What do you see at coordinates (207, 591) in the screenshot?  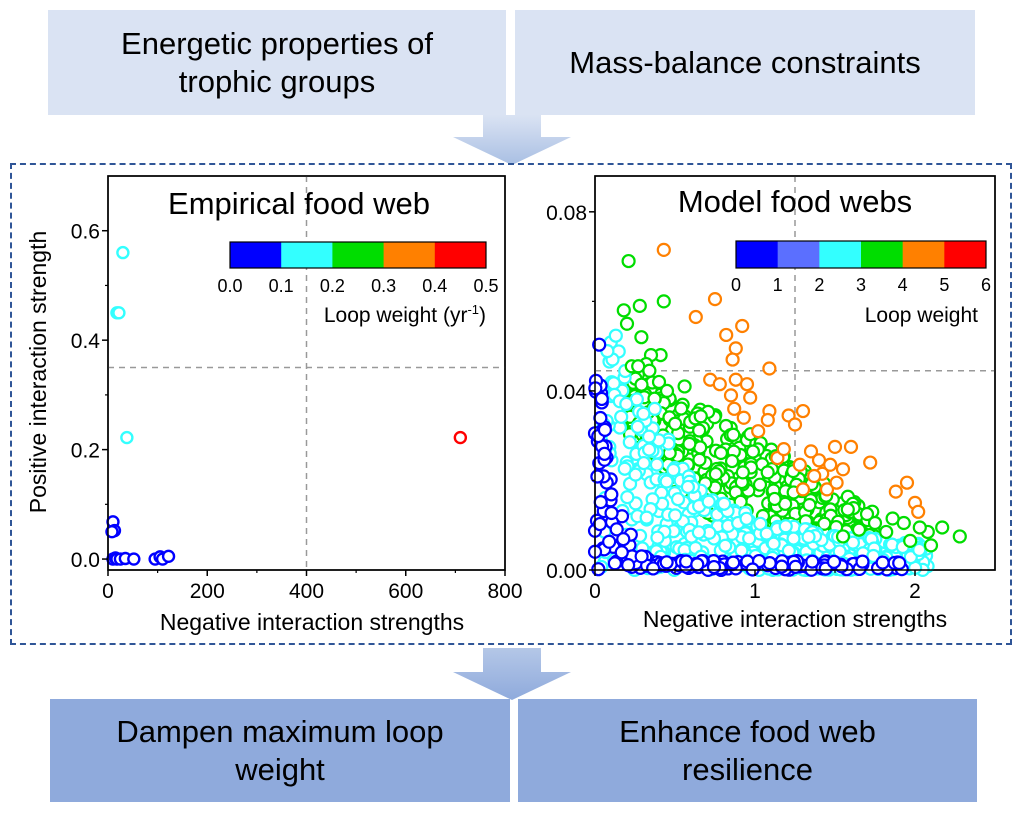 I see `x-tick-label: 200` at bounding box center [207, 591].